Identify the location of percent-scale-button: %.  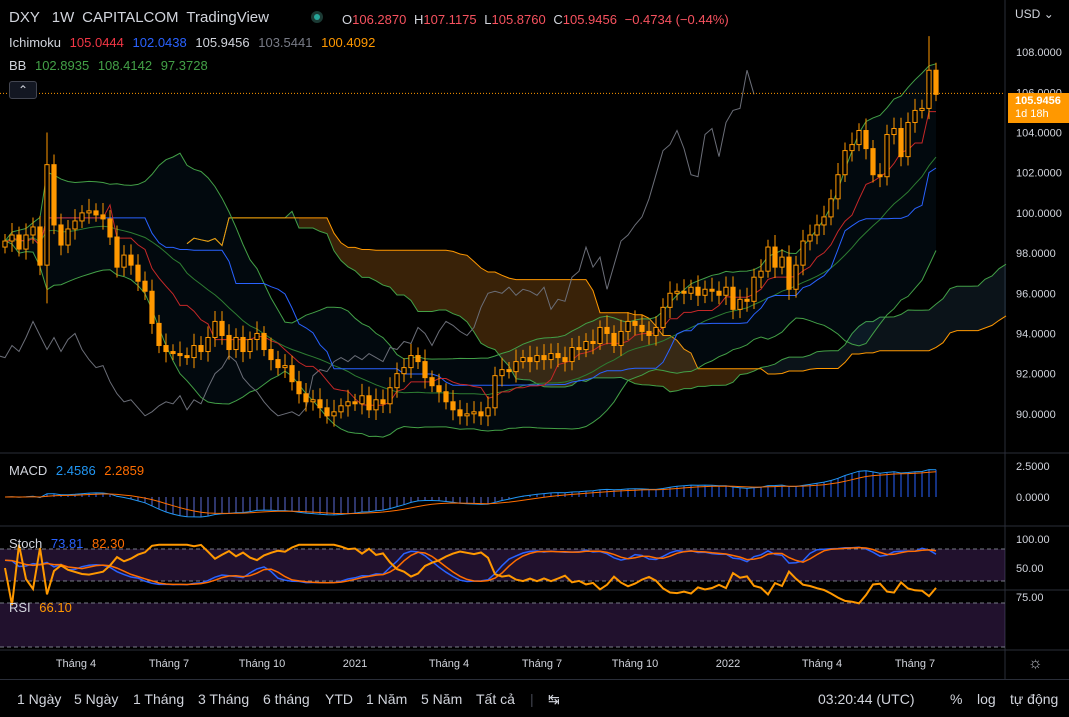
(956, 699).